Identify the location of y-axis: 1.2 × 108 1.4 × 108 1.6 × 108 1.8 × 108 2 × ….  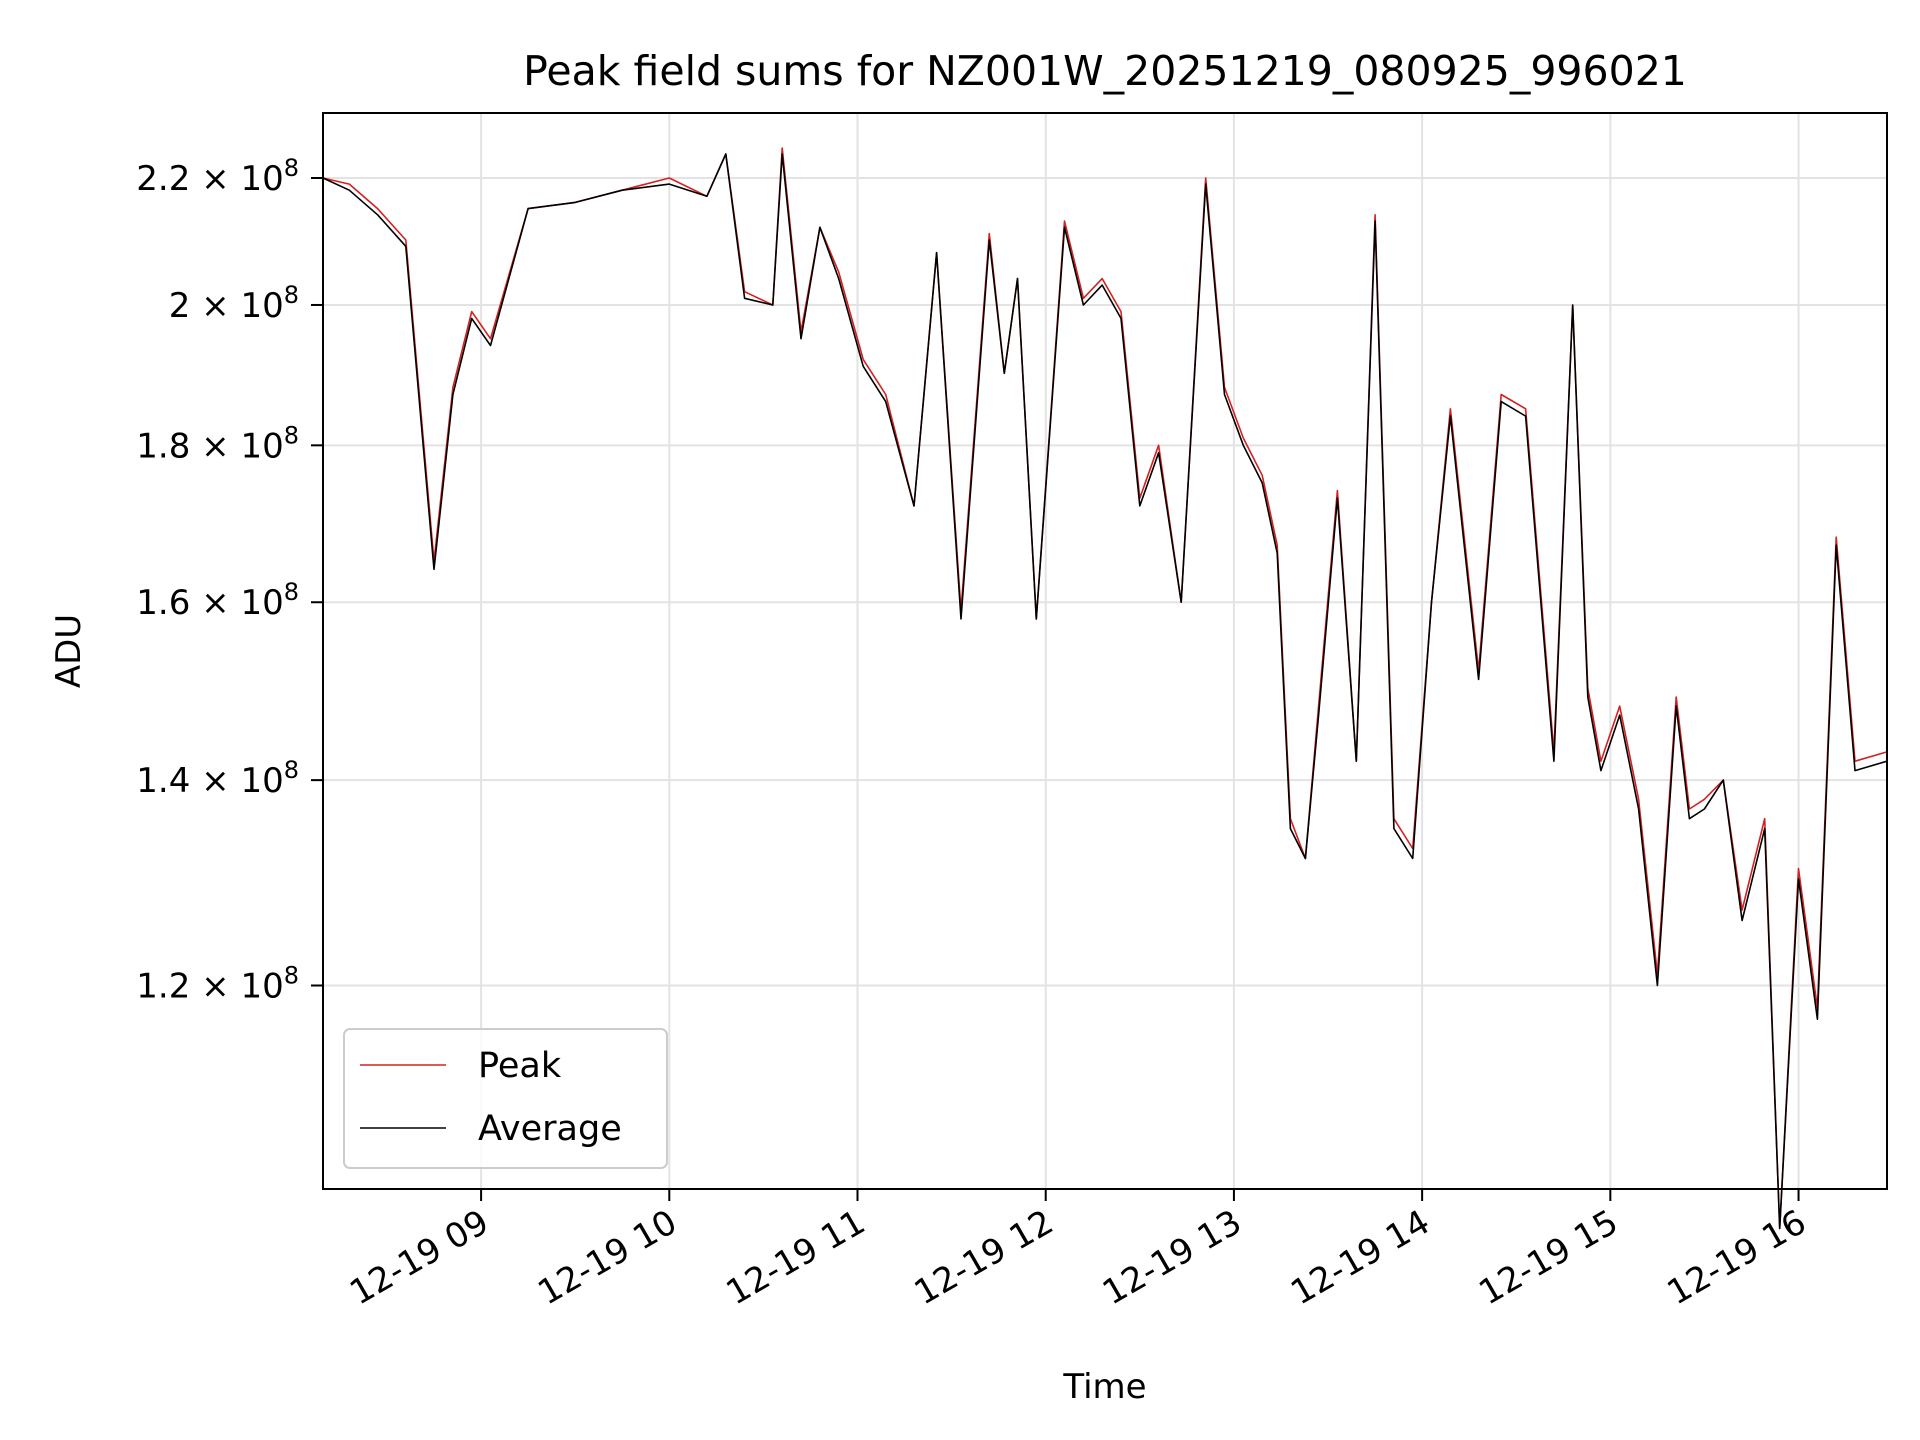
(229, 580).